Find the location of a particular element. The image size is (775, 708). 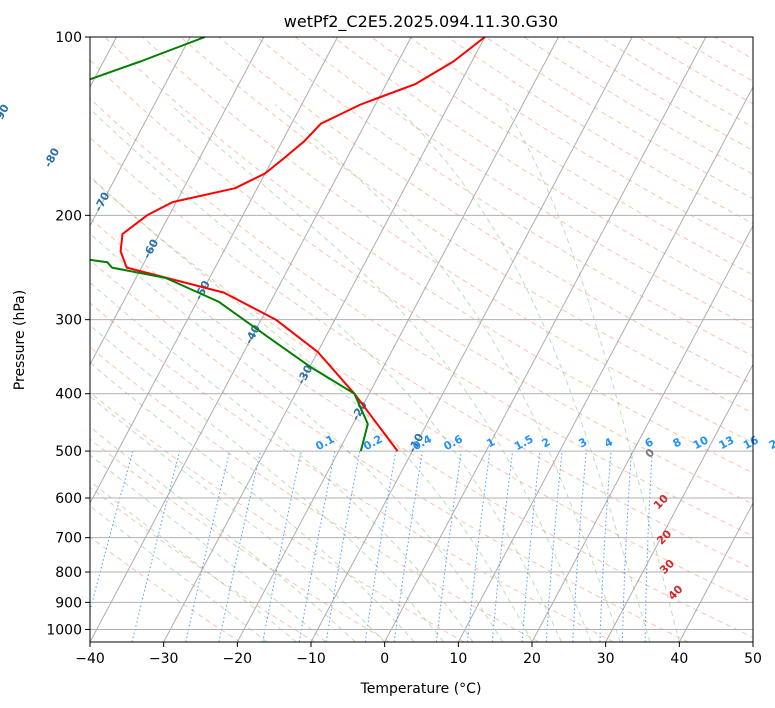

y-tick-label: 1000 is located at coordinates (64, 630).